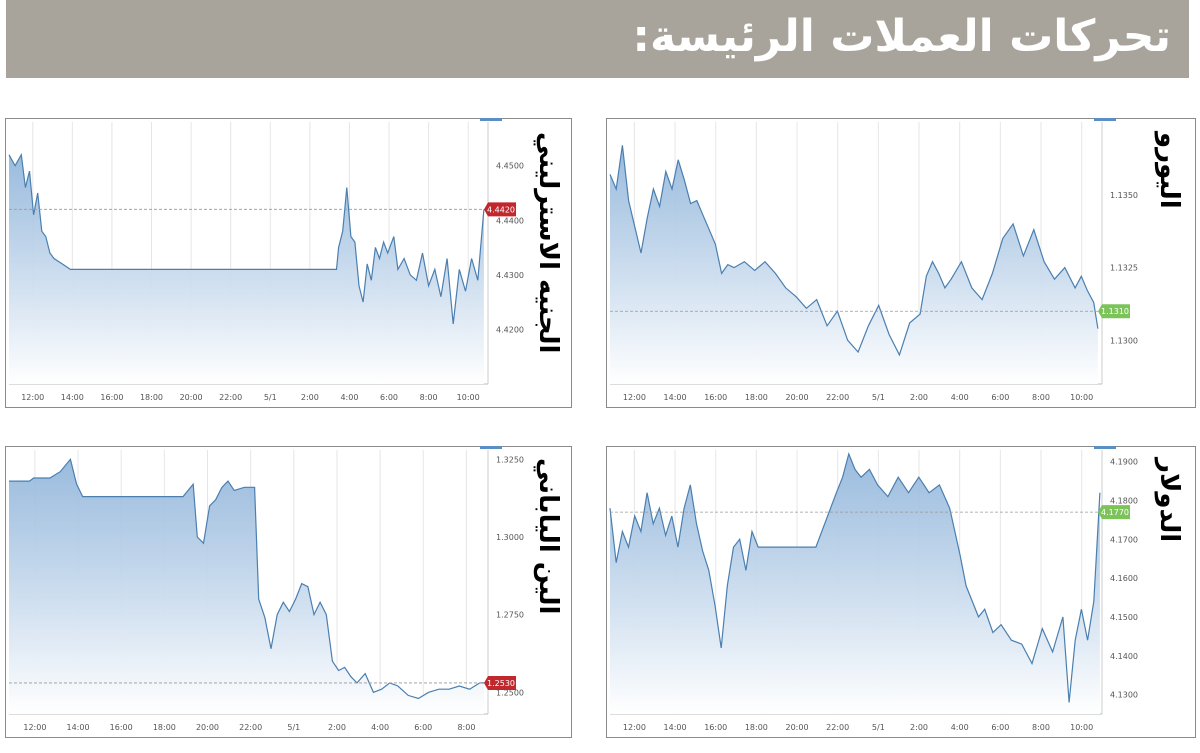 The image size is (1200, 753). Describe the element at coordinates (1124, 268) in the screenshot. I see `y-tick-label: 1.1325` at that location.